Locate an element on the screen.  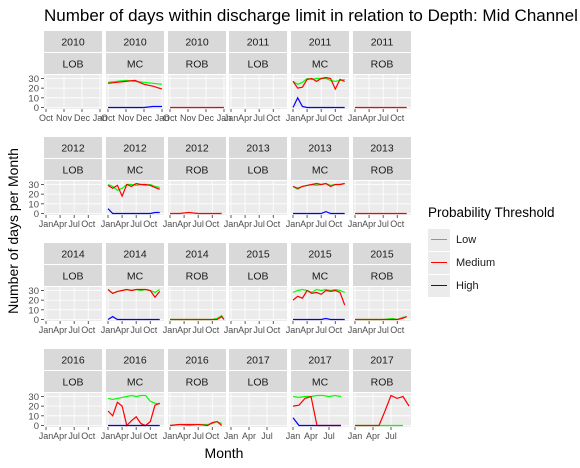
legend-item-low: Low is located at coordinates (503, 239).